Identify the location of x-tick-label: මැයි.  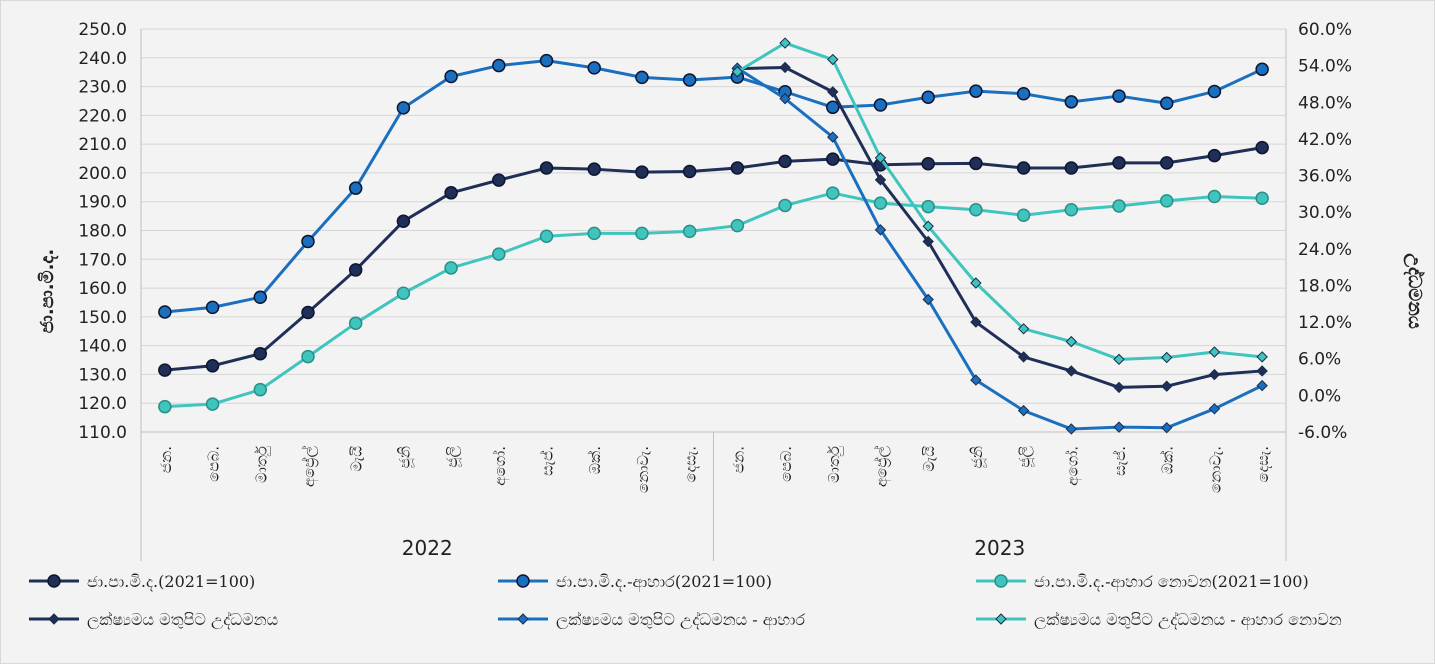
(929, 459).